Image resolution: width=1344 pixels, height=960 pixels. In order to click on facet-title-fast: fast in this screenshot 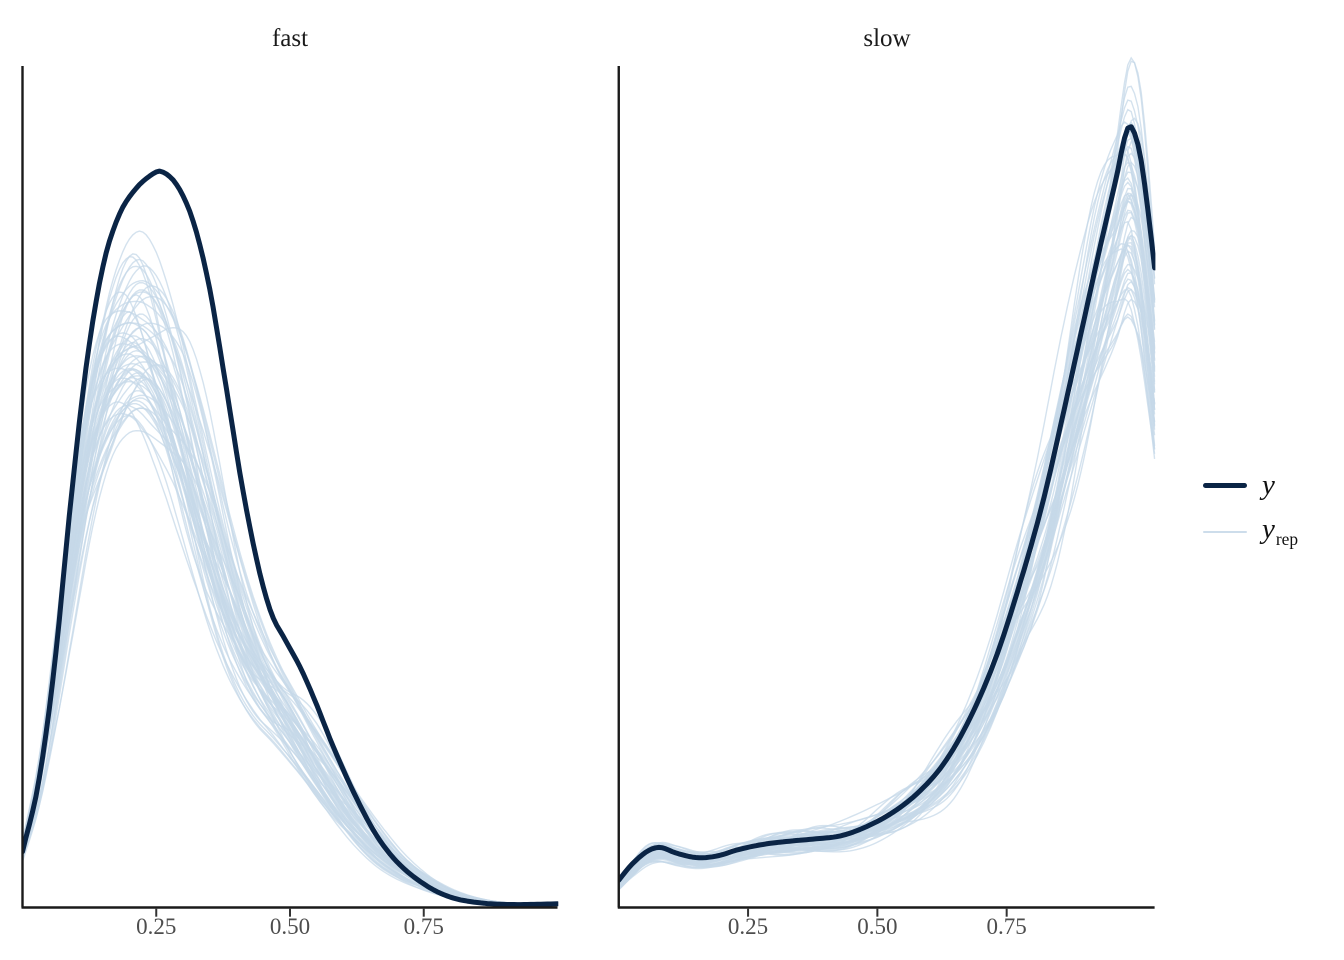, I will do `click(290, 38)`.